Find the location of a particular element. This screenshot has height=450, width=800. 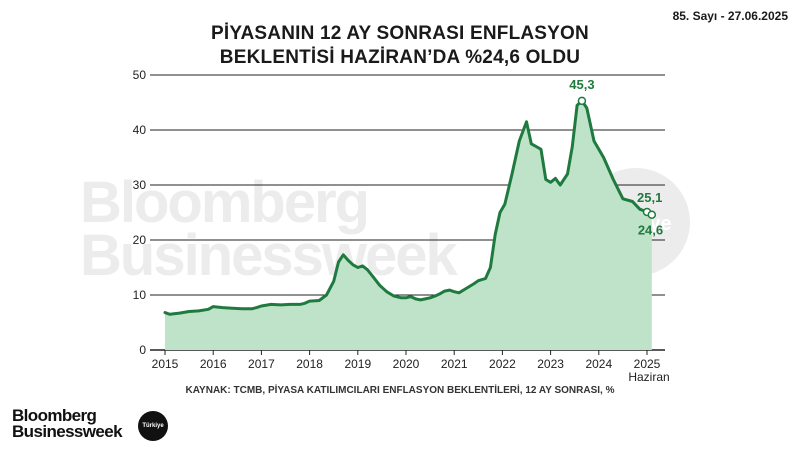

x-tick-label: 2017 is located at coordinates (261, 364).